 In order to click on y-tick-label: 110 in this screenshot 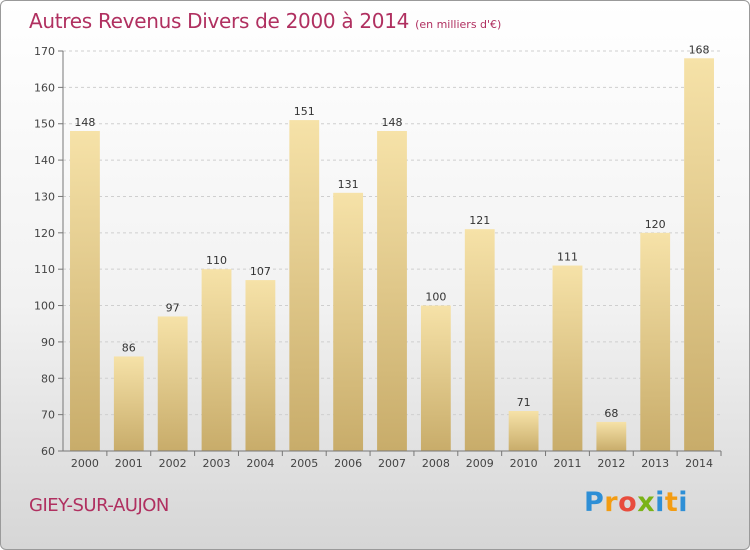, I will do `click(44, 269)`.